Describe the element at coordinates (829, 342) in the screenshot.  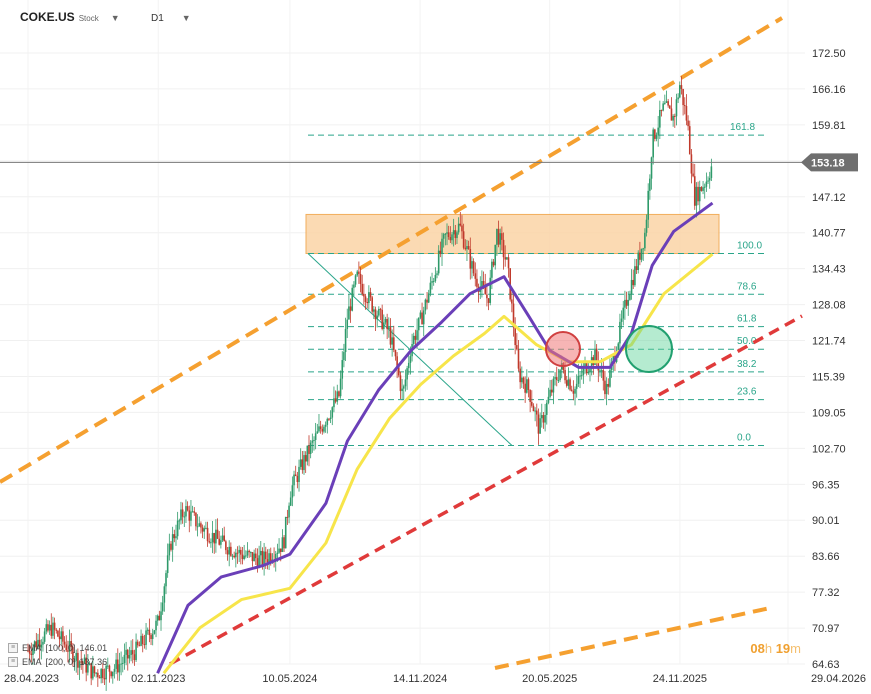
I see `price-tick-label: 121.74` at that location.